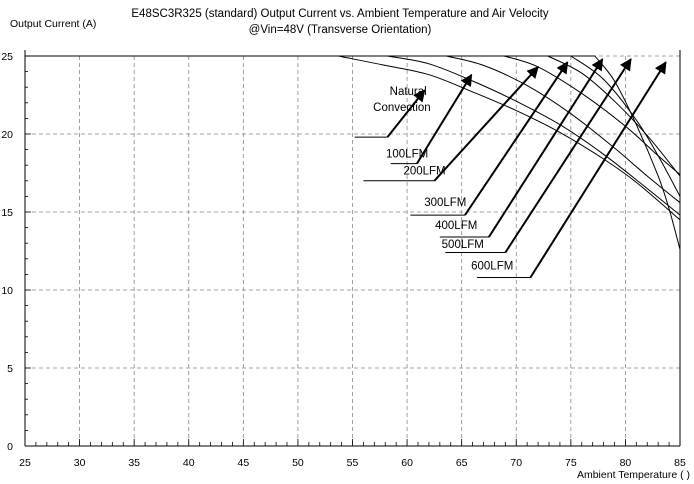 The width and height of the screenshot is (694, 484). I want to click on x-tick-label: 30, so click(80, 463).